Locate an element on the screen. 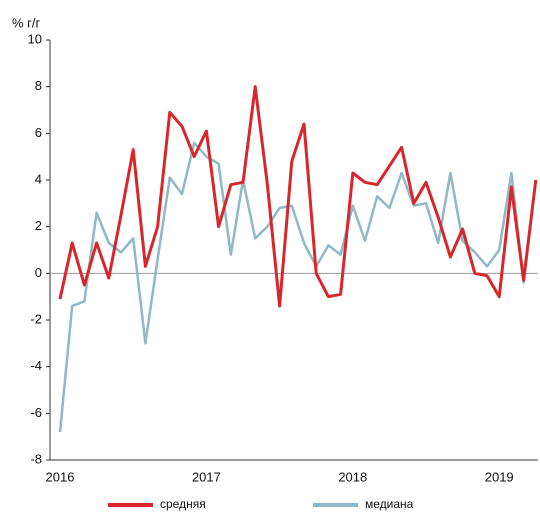  x-tick-label: 2018 is located at coordinates (352, 476).